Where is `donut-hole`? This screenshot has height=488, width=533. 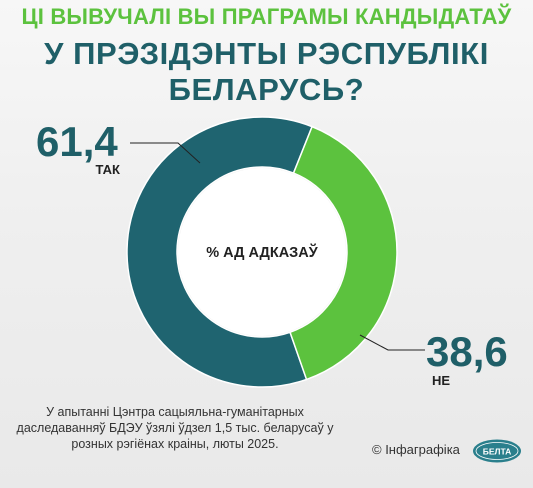 donut-hole is located at coordinates (262, 252).